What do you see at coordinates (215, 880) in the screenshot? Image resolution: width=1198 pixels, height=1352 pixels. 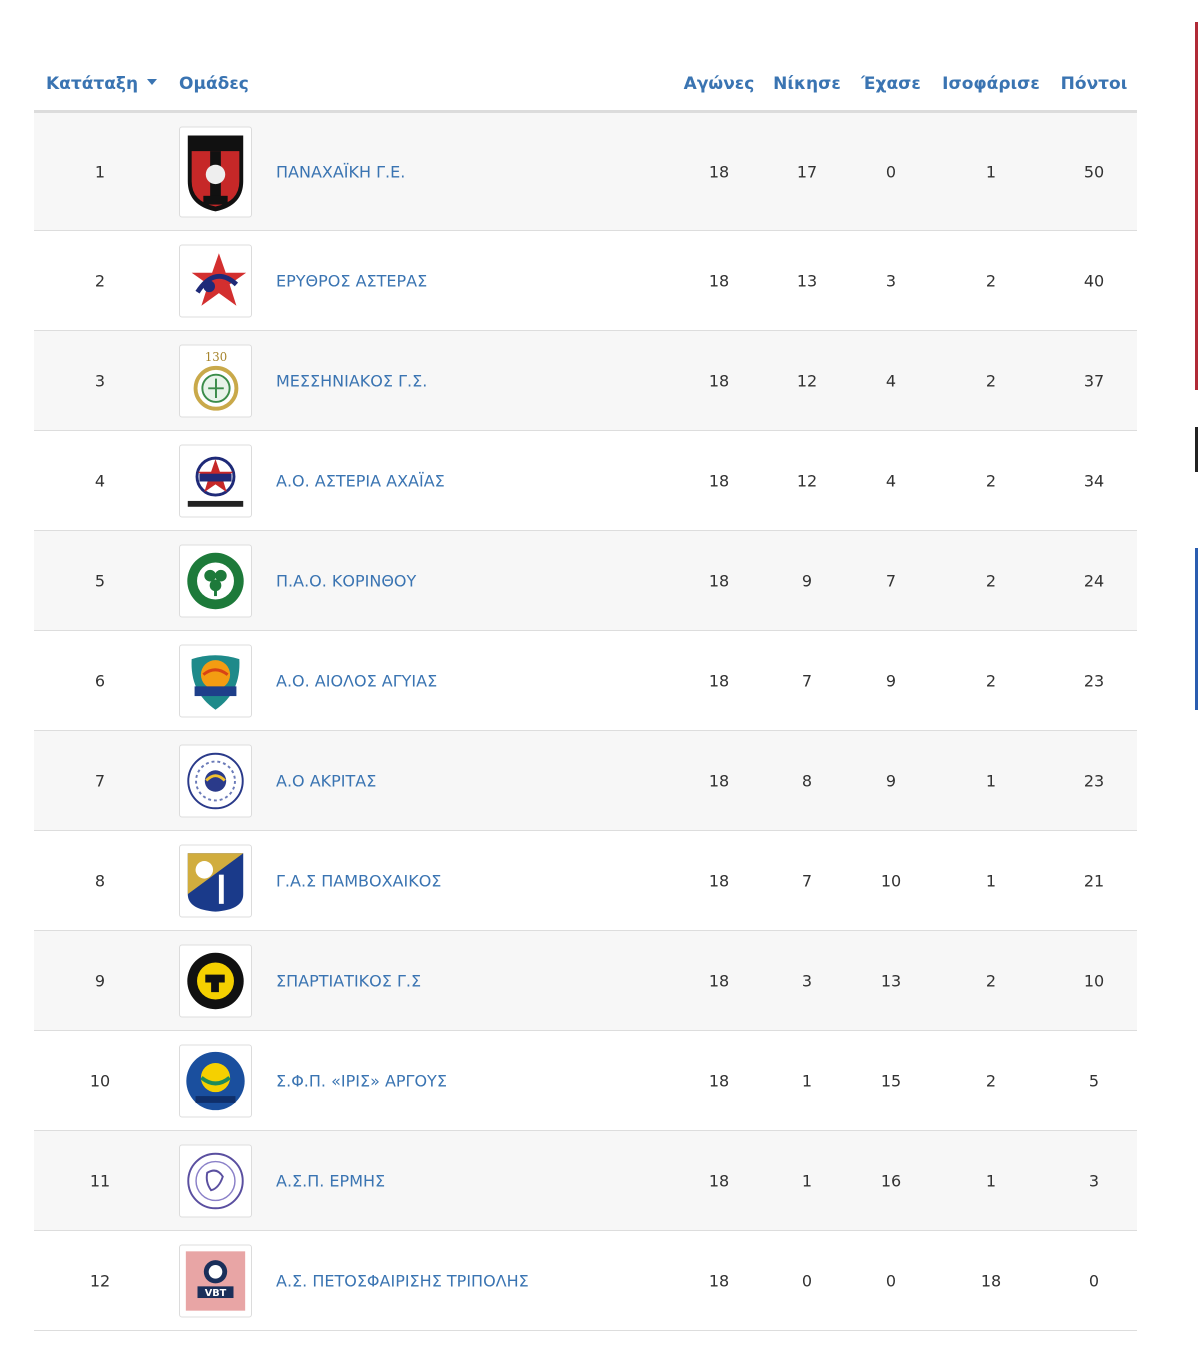 I see `pamvochaikos-logo-icon` at bounding box center [215, 880].